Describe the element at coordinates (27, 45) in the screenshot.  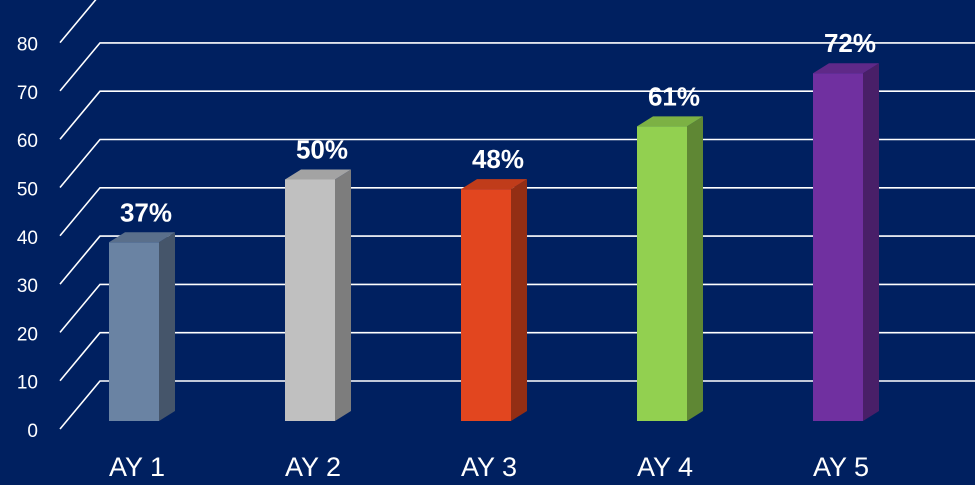
I see `y-tick-label: 80` at that location.